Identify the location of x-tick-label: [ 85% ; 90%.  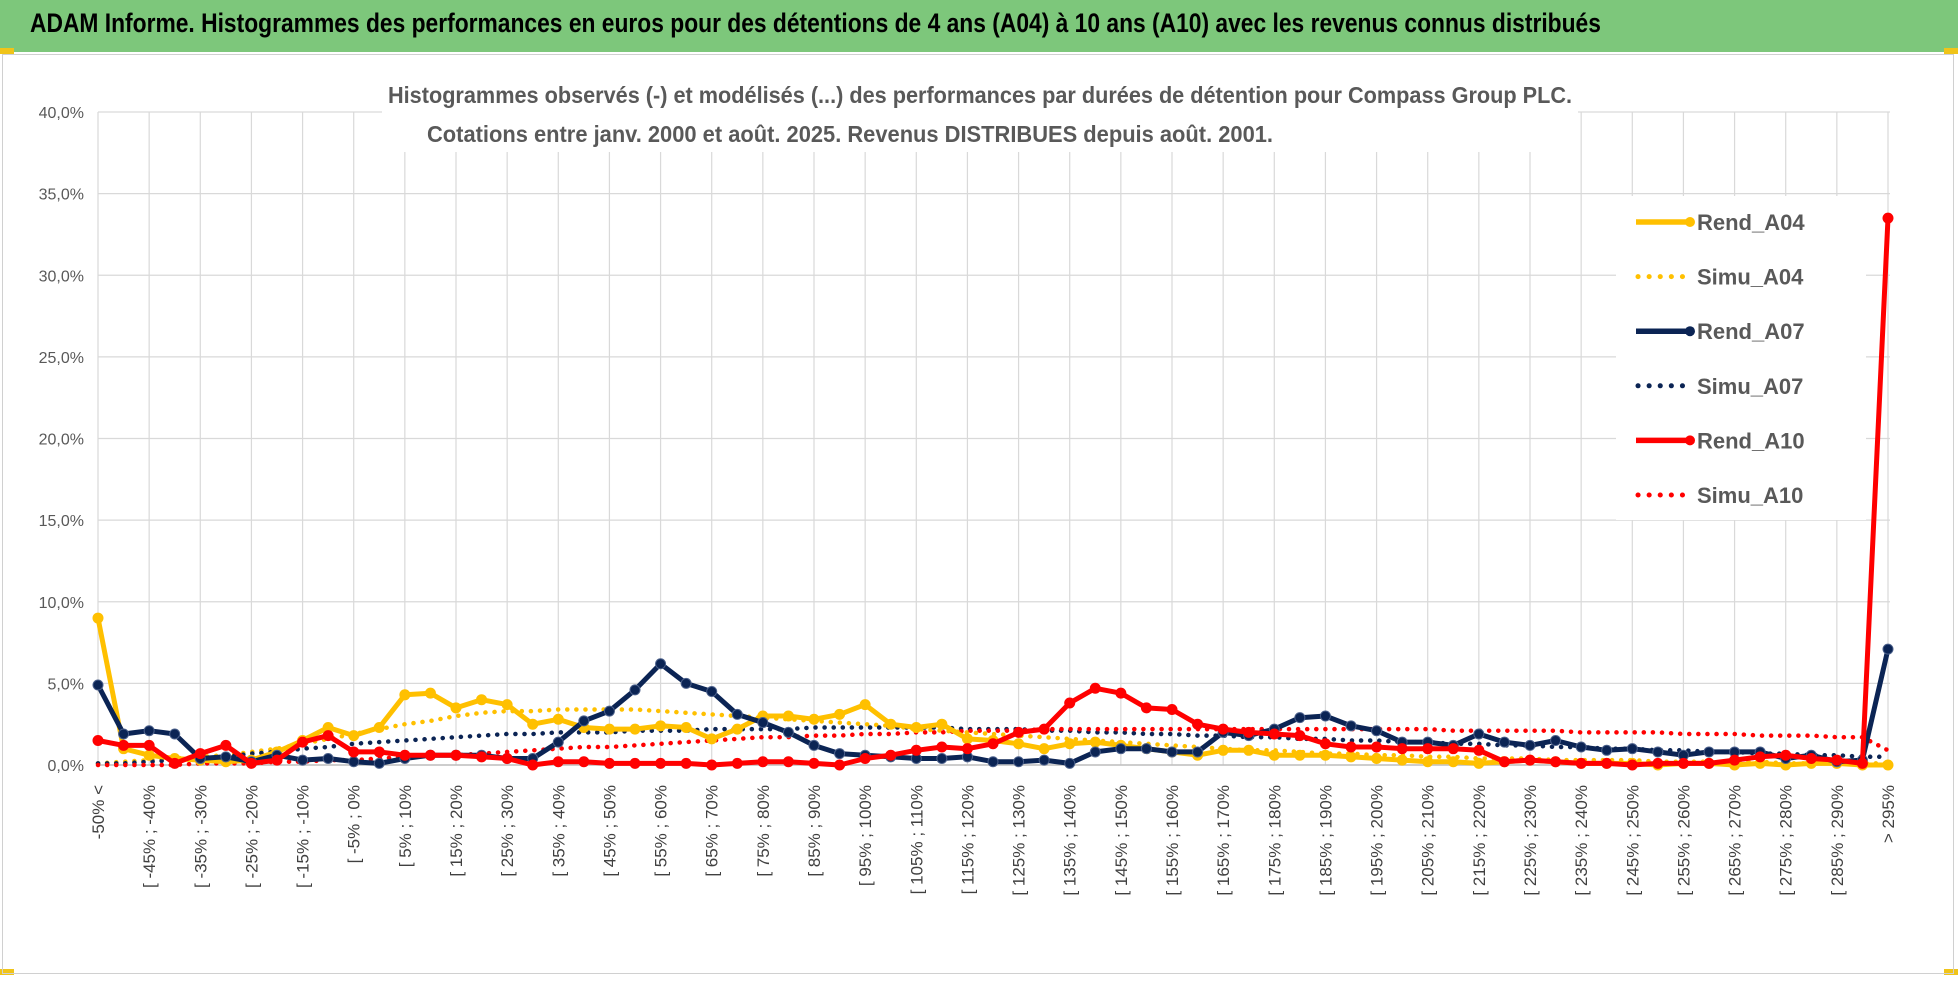
(814, 831).